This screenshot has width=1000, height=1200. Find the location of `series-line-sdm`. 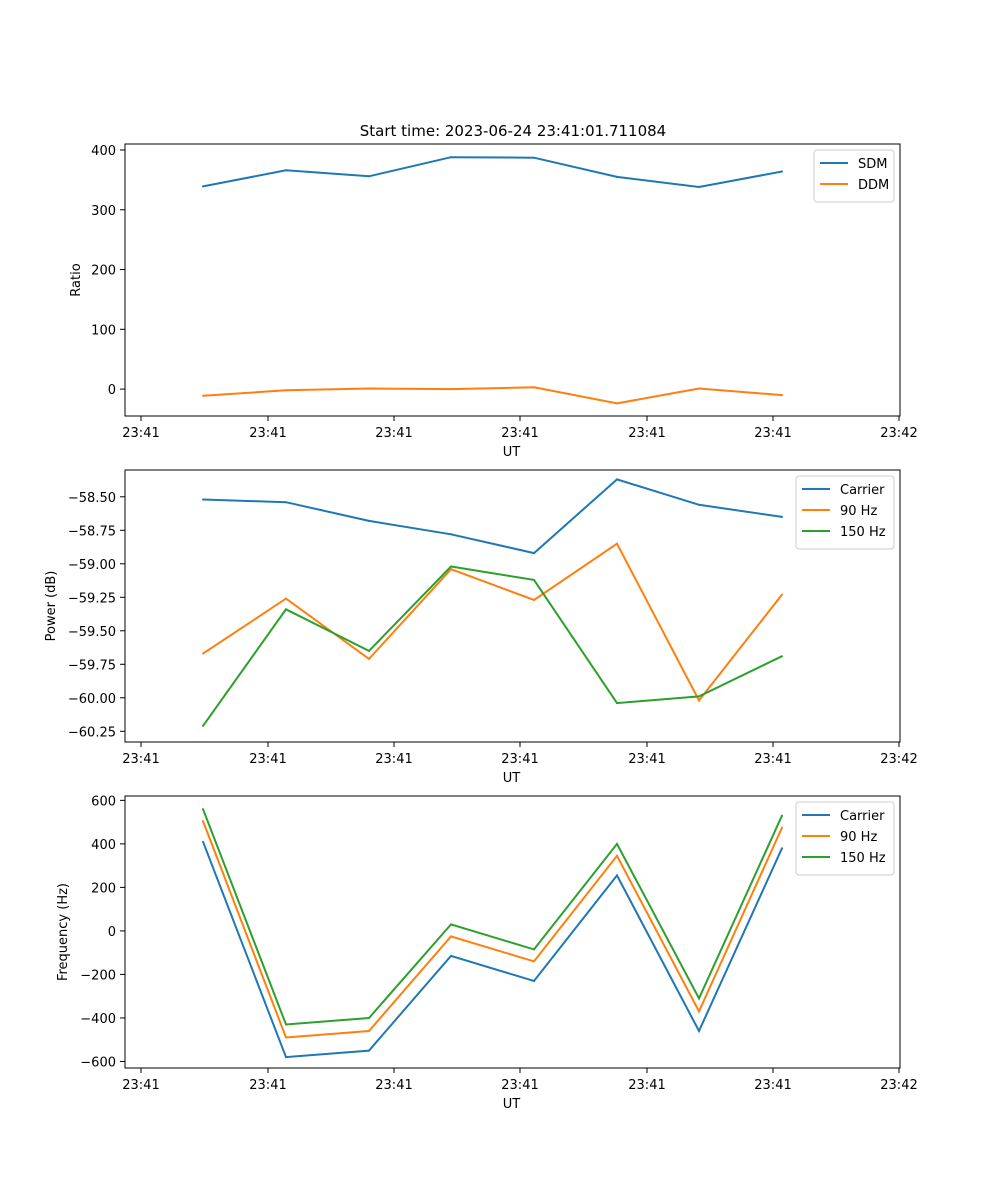

series-line-sdm is located at coordinates (492, 172).